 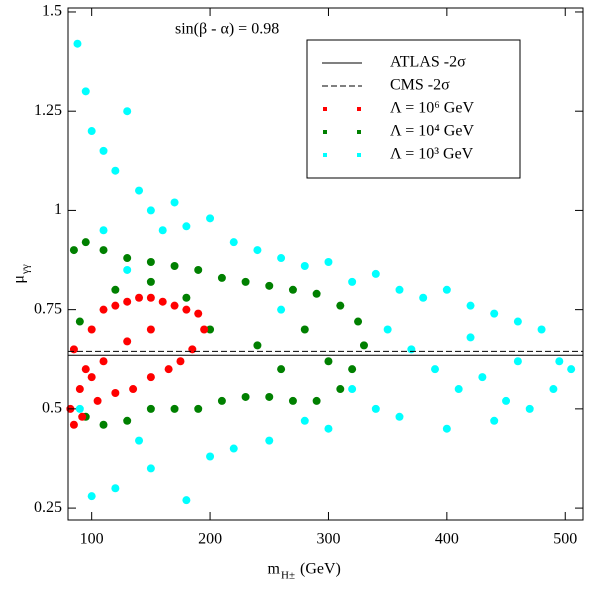 What do you see at coordinates (48, 110) in the screenshot?
I see `y-tick-label: 1.25` at bounding box center [48, 110].